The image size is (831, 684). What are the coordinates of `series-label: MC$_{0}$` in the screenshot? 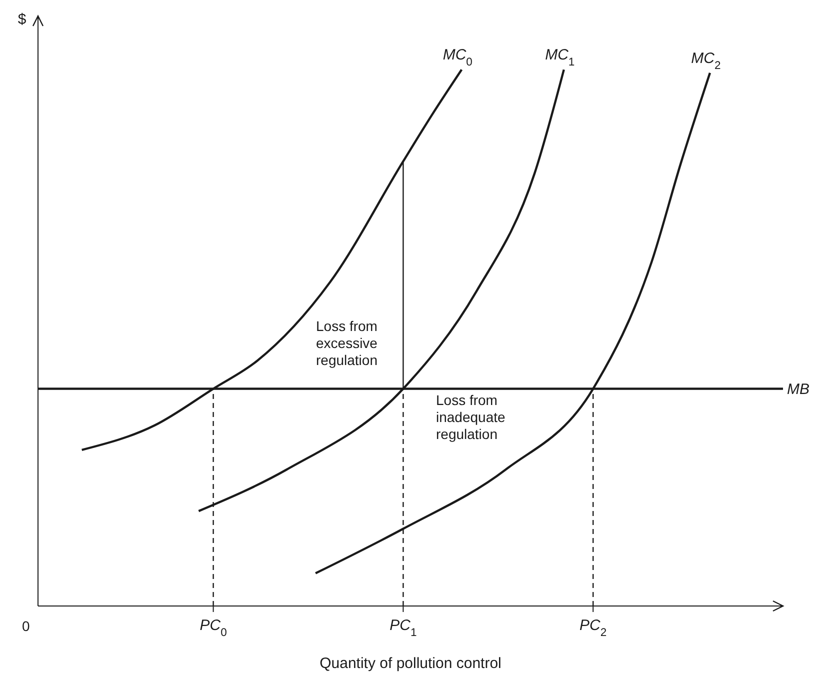 It's located at (457, 57).